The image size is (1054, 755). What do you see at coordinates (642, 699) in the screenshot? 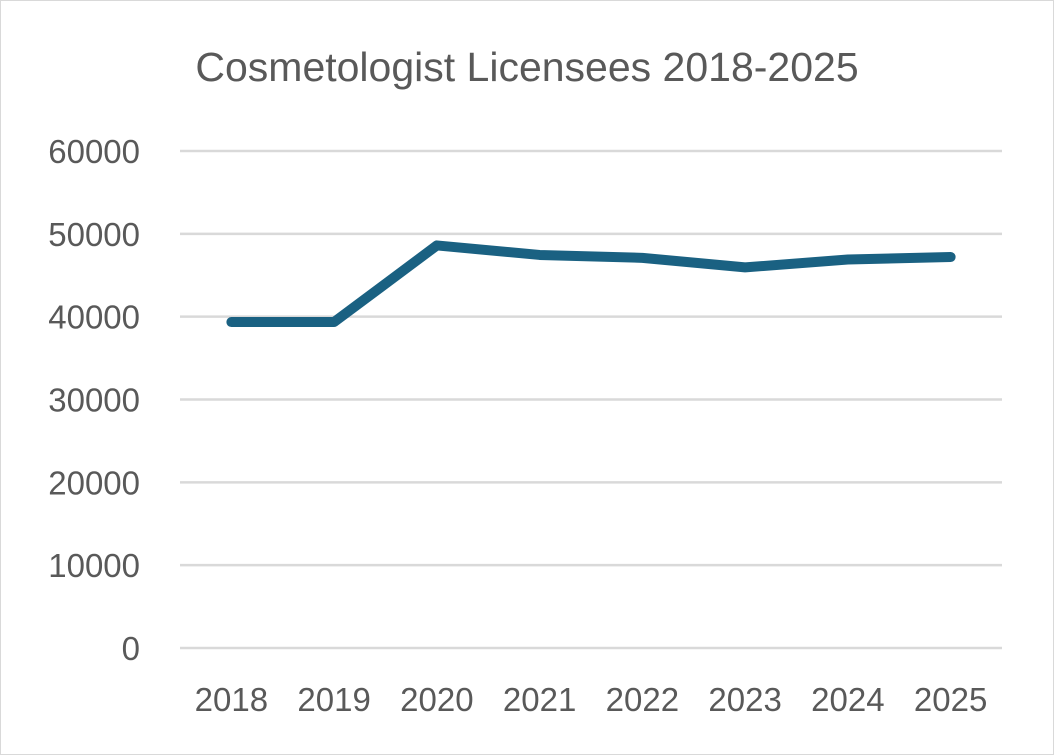
I see `x-tick-label: 2022` at bounding box center [642, 699].